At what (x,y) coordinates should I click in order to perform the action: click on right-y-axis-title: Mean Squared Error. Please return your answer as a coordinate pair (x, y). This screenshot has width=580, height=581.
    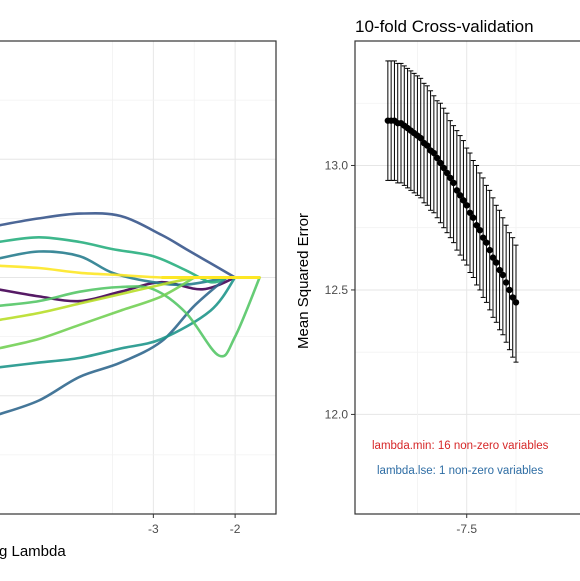
    Looking at the image, I should click on (303, 281).